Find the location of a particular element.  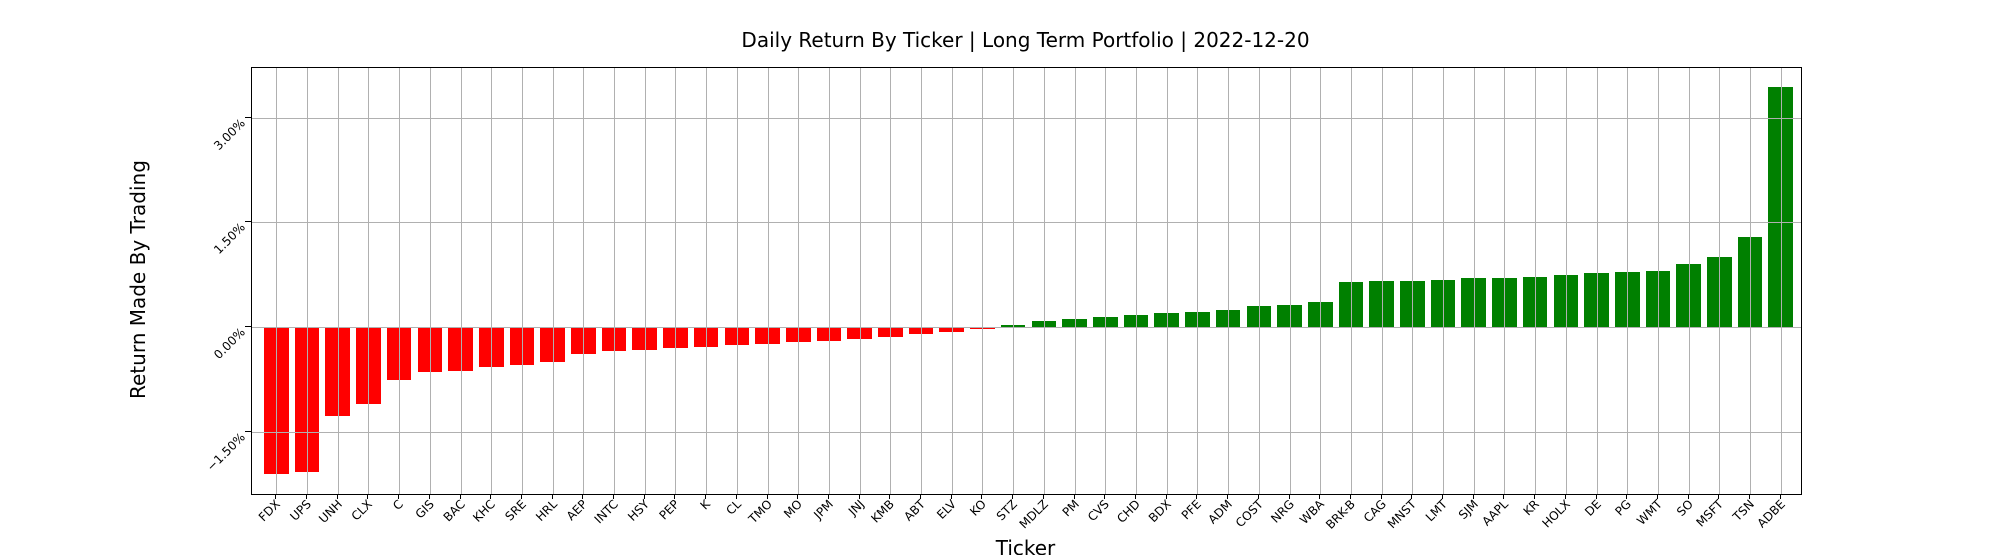

y-tick-label: 1.50% is located at coordinates (229, 239).